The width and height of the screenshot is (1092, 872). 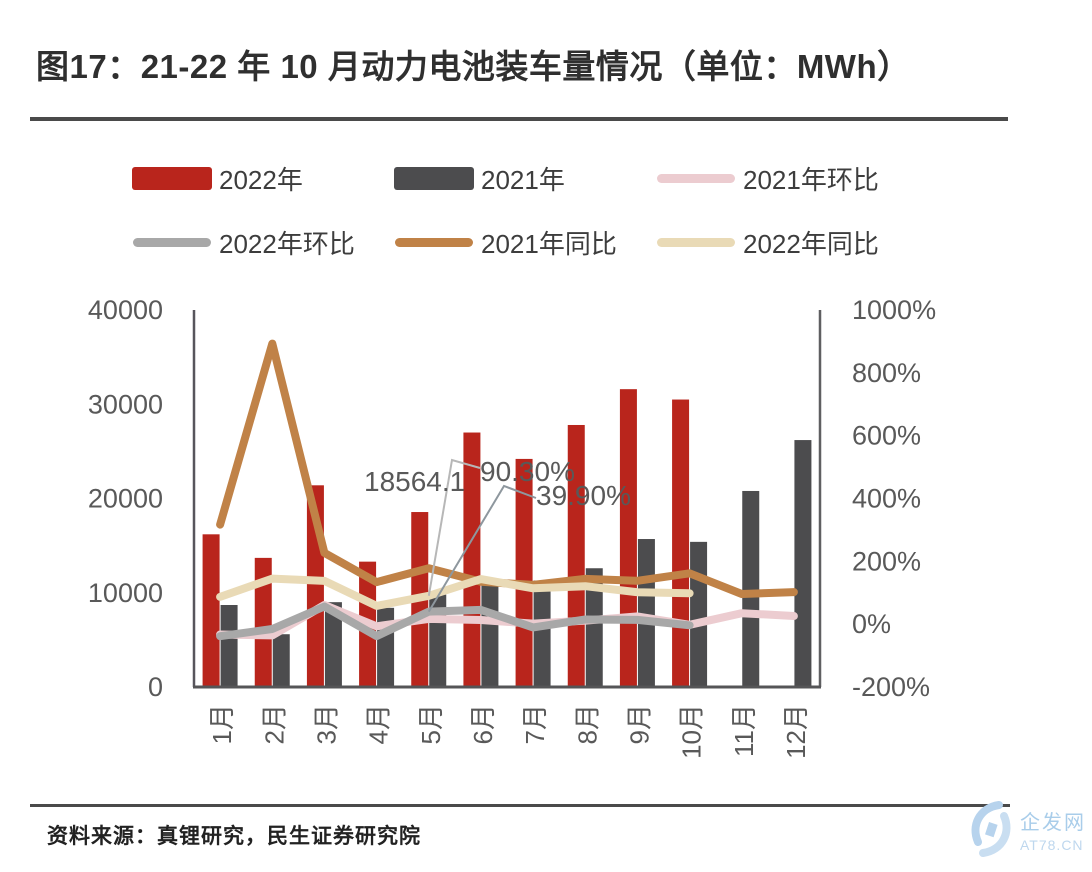 I want to click on legend-label: 2021年环比, so click(x=811, y=180).